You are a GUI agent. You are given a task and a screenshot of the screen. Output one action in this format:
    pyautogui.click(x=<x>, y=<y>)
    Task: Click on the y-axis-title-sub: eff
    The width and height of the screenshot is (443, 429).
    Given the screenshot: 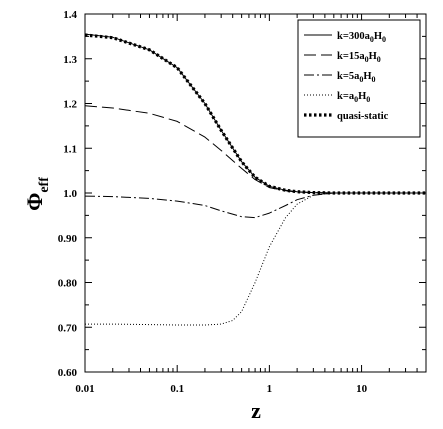 What is the action you would take?
    pyautogui.click(x=44, y=185)
    